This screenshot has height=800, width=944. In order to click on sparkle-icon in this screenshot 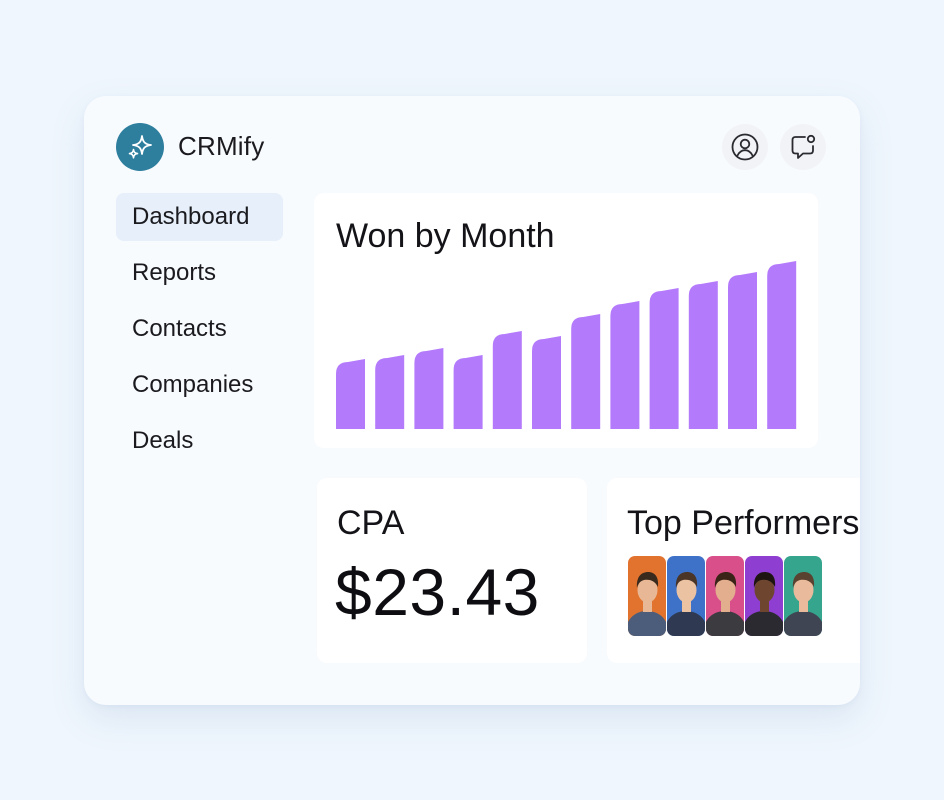, I will do `click(140, 147)`.